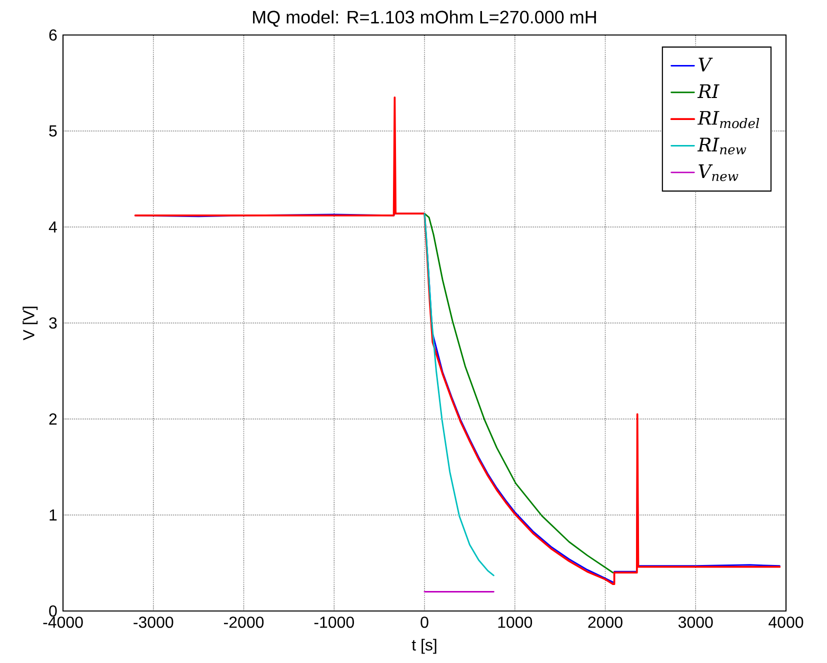  I want to click on y-tick-label: 3, so click(53, 323).